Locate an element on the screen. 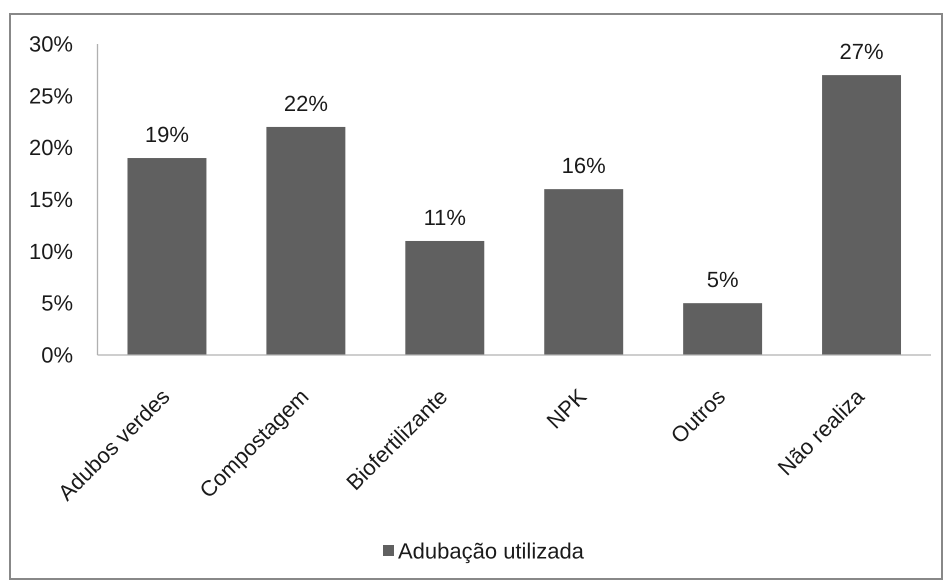 This screenshot has height=583, width=946. data-label: 11% is located at coordinates (445, 217).